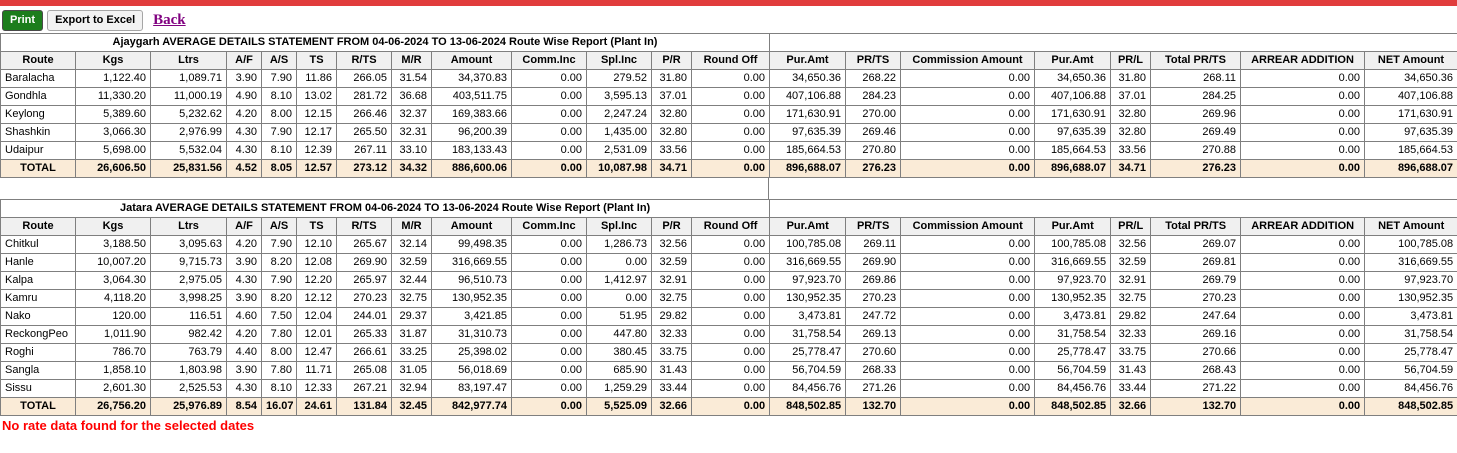  Describe the element at coordinates (1410, 226) in the screenshot. I see `column-header: NET Amount` at that location.